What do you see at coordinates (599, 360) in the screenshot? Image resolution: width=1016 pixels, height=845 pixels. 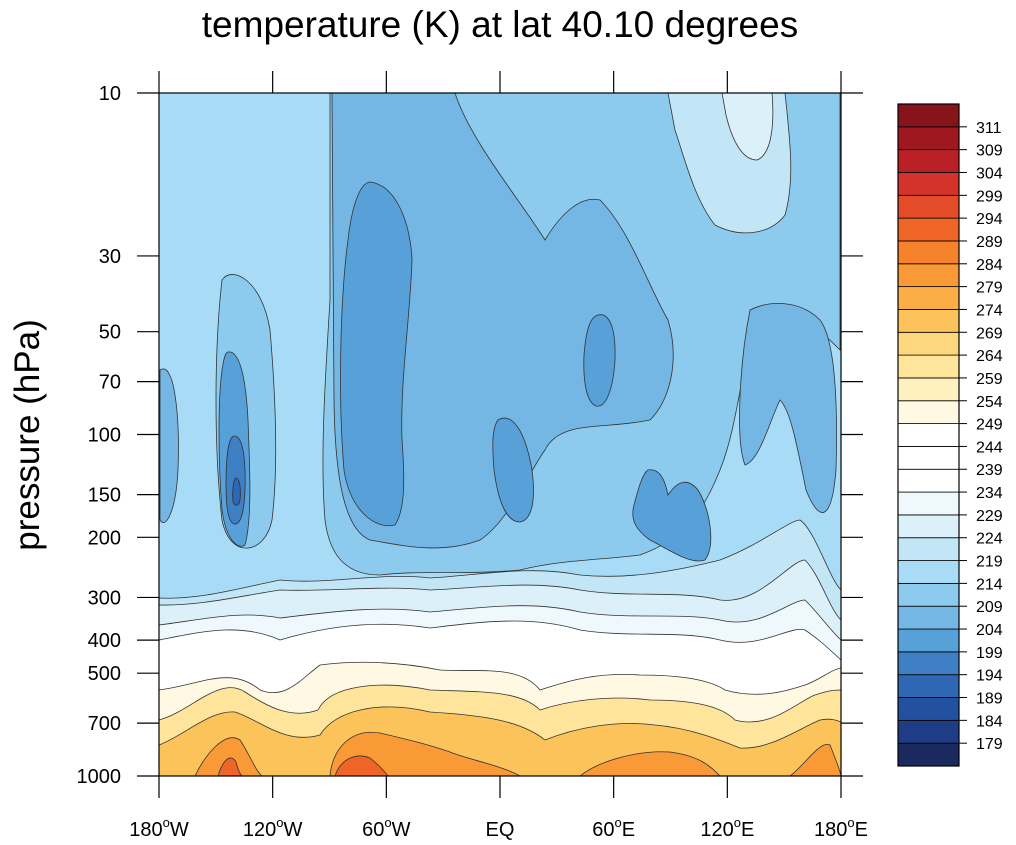 I see `contour-band-199-c` at bounding box center [599, 360].